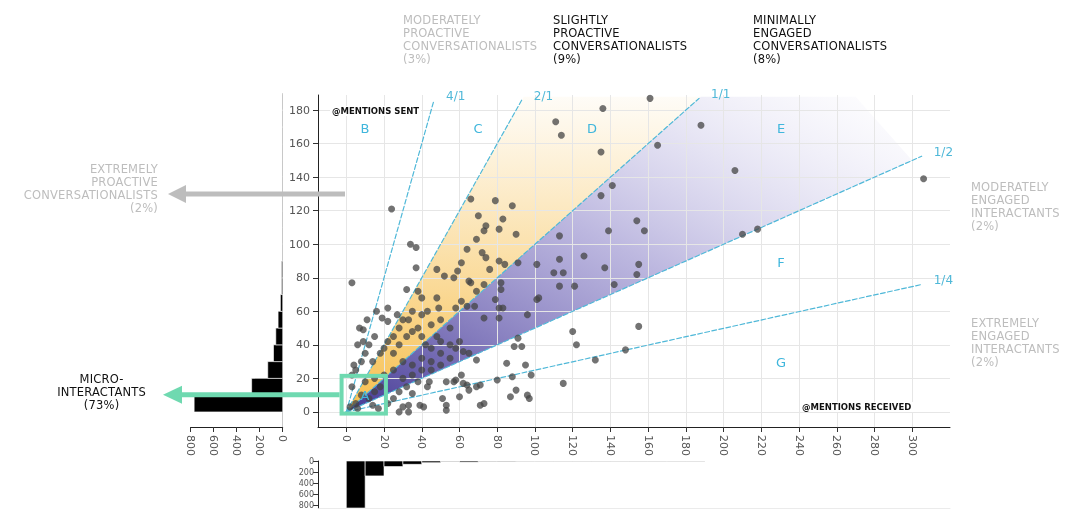 The image size is (1071, 512). What do you see at coordinates (459, 442) in the screenshot?
I see `x-tick-label: 60` at bounding box center [459, 442].